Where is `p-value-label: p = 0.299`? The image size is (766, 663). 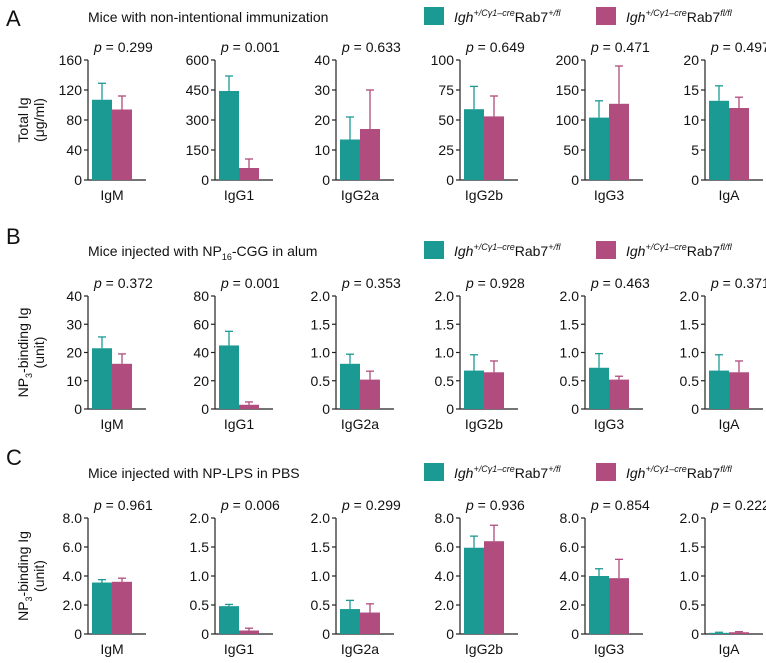 p-value-label: p = 0.299 is located at coordinates (371, 505).